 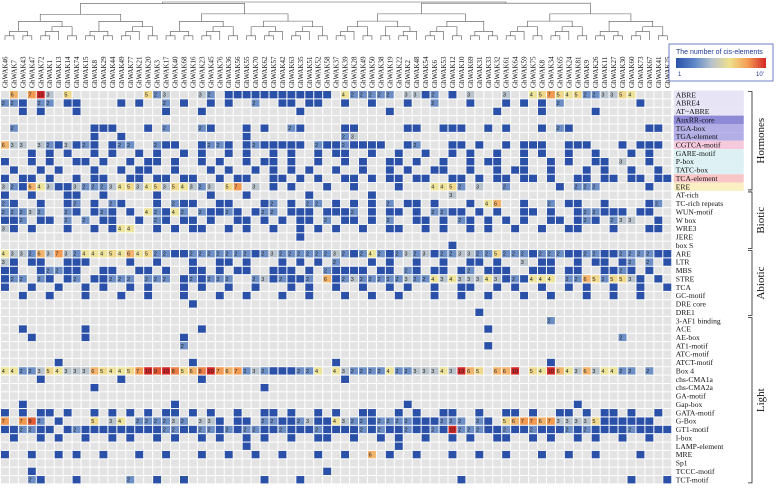 What do you see at coordinates (390, 72) in the screenshot?
I see `gene-label: GhWAK19` at bounding box center [390, 72].